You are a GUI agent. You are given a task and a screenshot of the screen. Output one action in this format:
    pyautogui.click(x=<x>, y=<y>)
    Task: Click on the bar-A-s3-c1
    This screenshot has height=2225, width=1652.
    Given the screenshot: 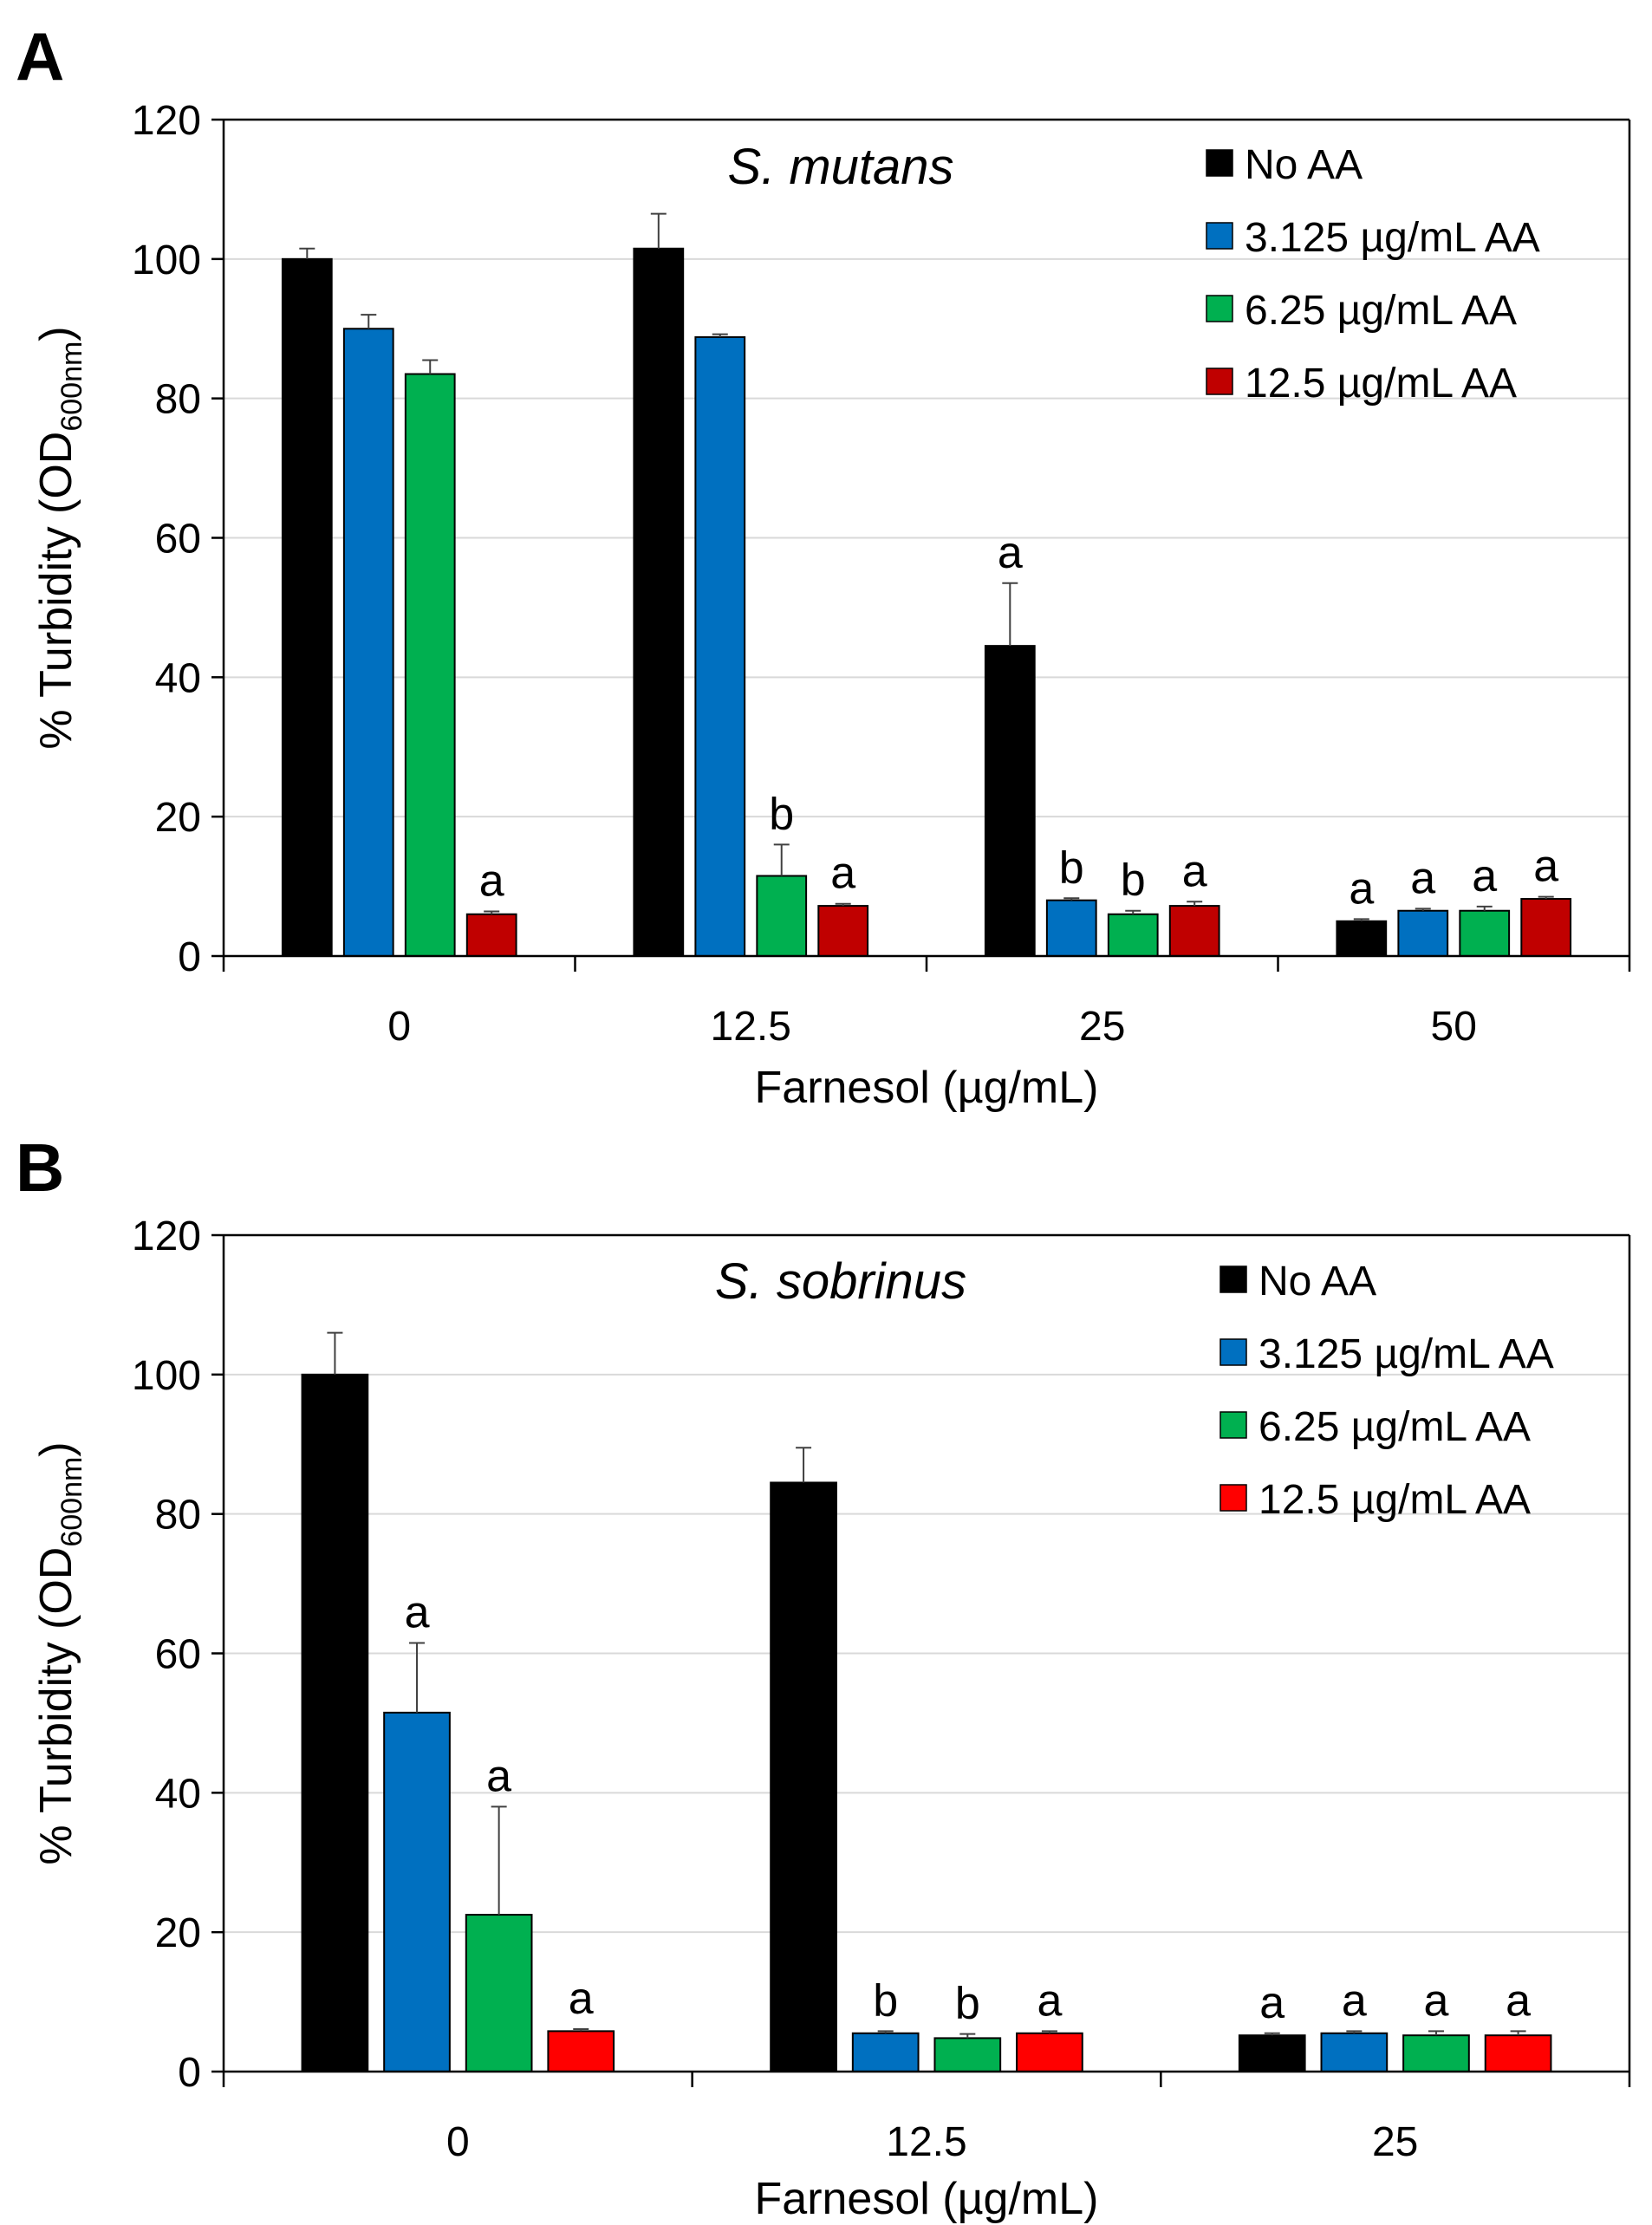 What is the action you would take?
    pyautogui.click(x=843, y=931)
    